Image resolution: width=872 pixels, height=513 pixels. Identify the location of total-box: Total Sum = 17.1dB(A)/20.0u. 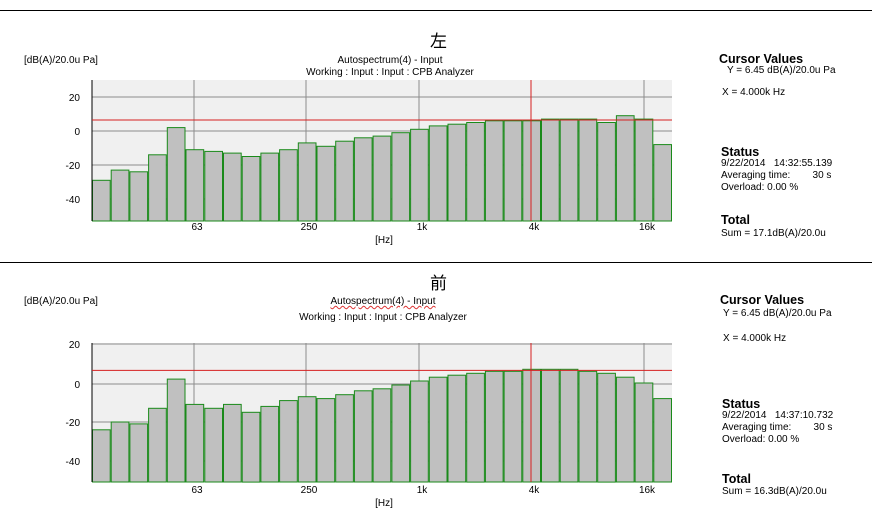
(773, 227).